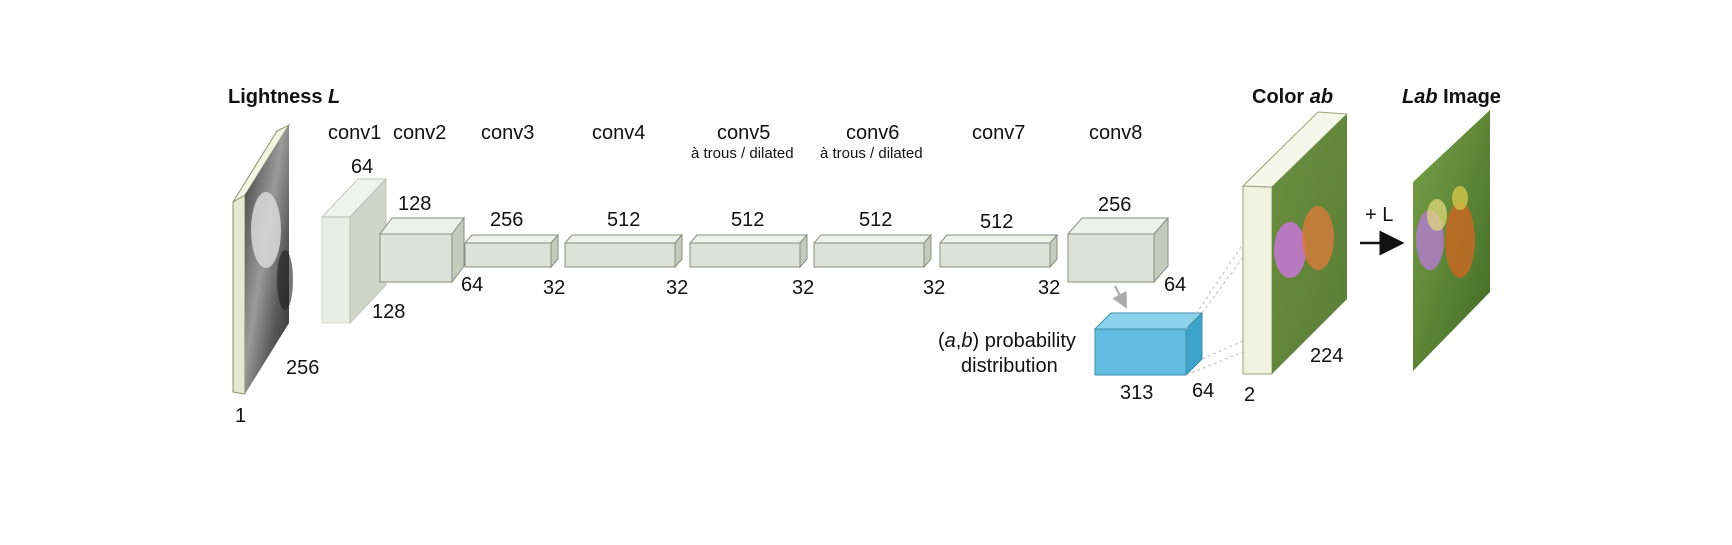 This screenshot has width=1732, height=545. What do you see at coordinates (1295, 243) in the screenshot?
I see `color-ab-image` at bounding box center [1295, 243].